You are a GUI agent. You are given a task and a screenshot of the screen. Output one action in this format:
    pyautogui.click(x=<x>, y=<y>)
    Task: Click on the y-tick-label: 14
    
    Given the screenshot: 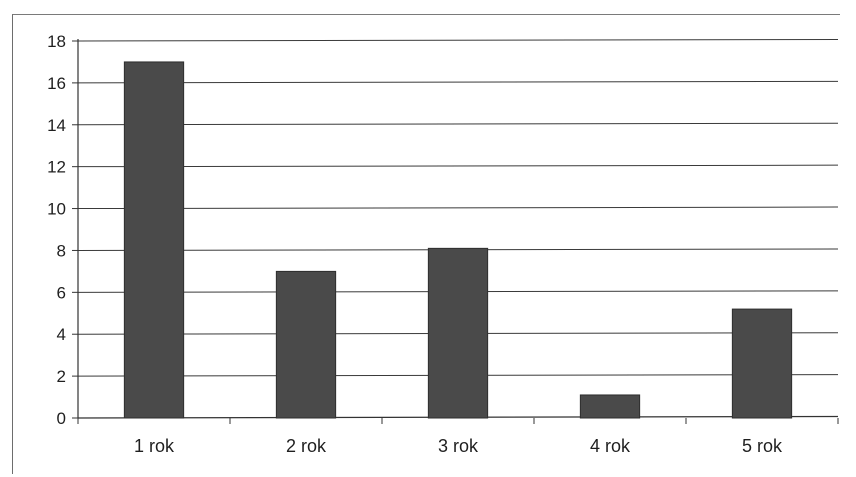 What is the action you would take?
    pyautogui.click(x=56, y=125)
    